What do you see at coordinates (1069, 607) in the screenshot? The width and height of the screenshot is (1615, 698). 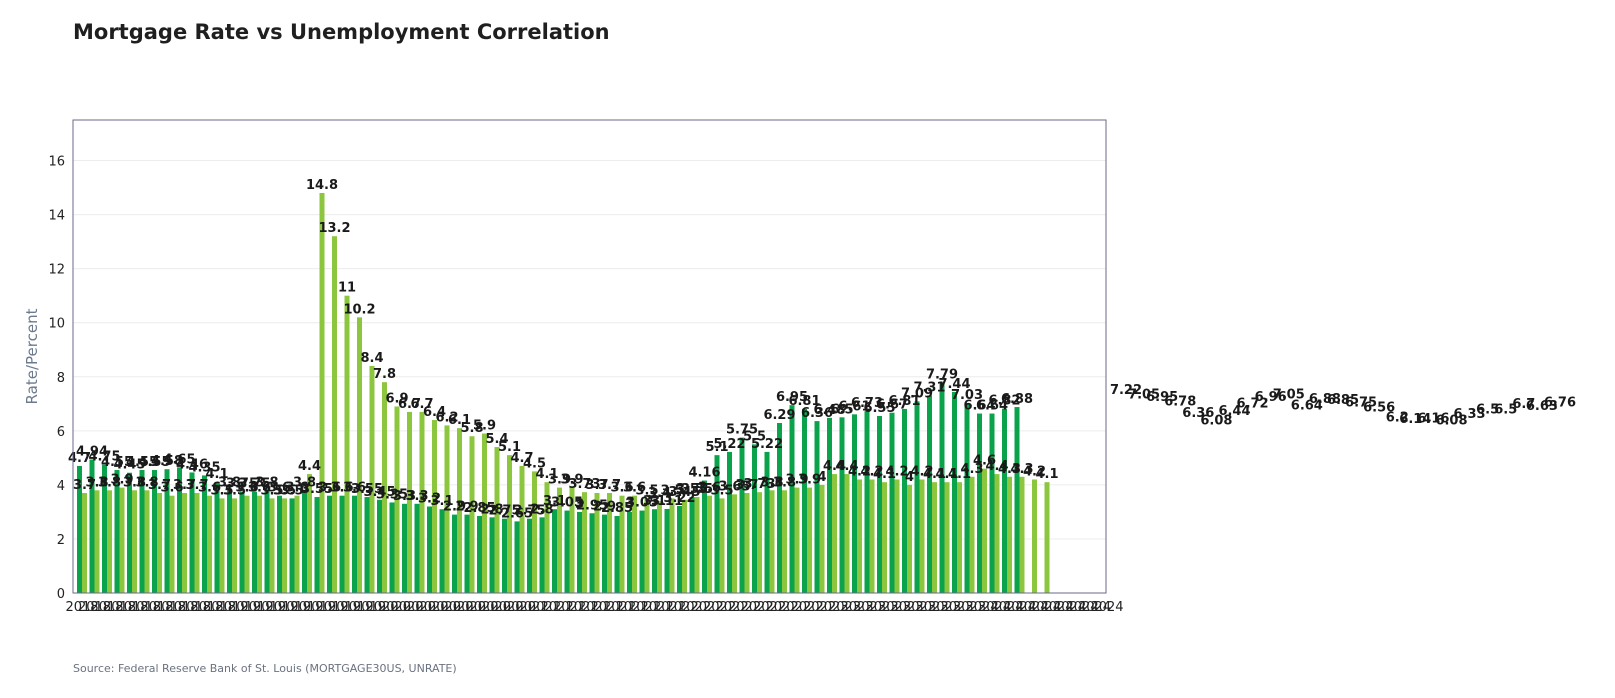 I see `x-tick-label: 2024` at bounding box center [1069, 607].